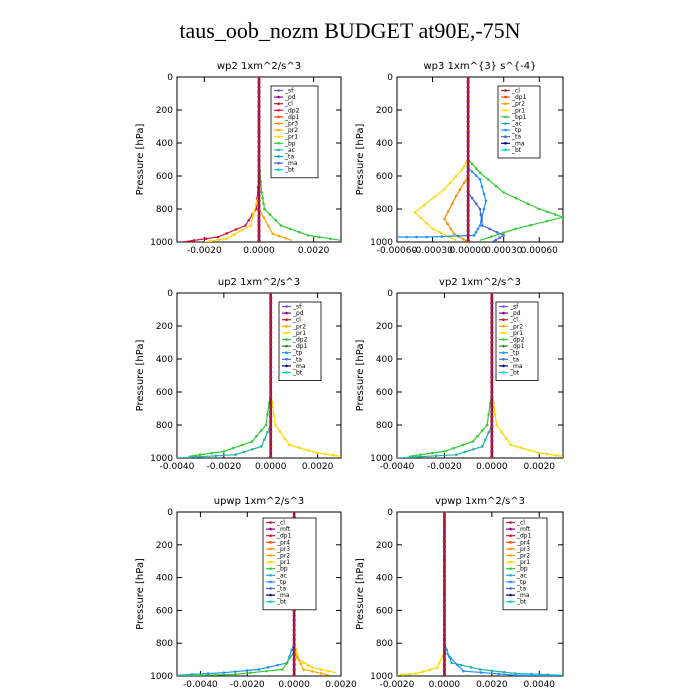 Image resolution: width=700 pixels, height=700 pixels. I want to click on legend-box, so click(517, 341).